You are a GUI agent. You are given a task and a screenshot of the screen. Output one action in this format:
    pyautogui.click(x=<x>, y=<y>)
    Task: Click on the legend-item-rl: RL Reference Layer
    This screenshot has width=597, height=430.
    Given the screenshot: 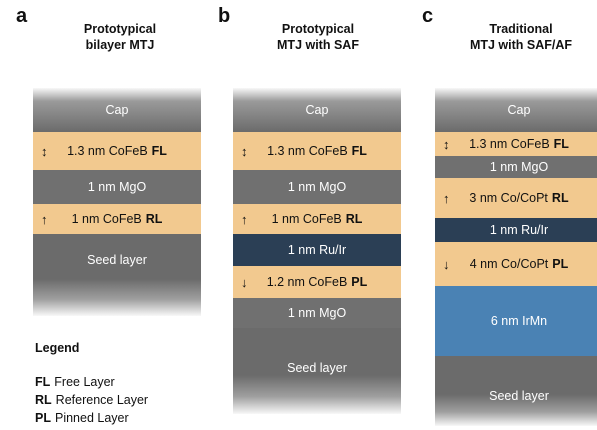 What is the action you would take?
    pyautogui.click(x=91, y=400)
    